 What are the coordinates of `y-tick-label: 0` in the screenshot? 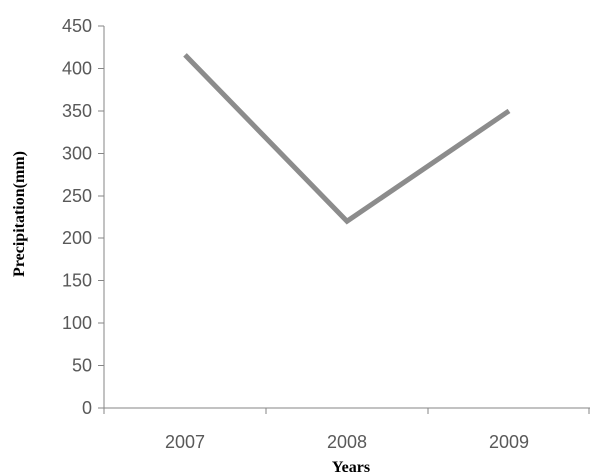 It's located at (87, 408).